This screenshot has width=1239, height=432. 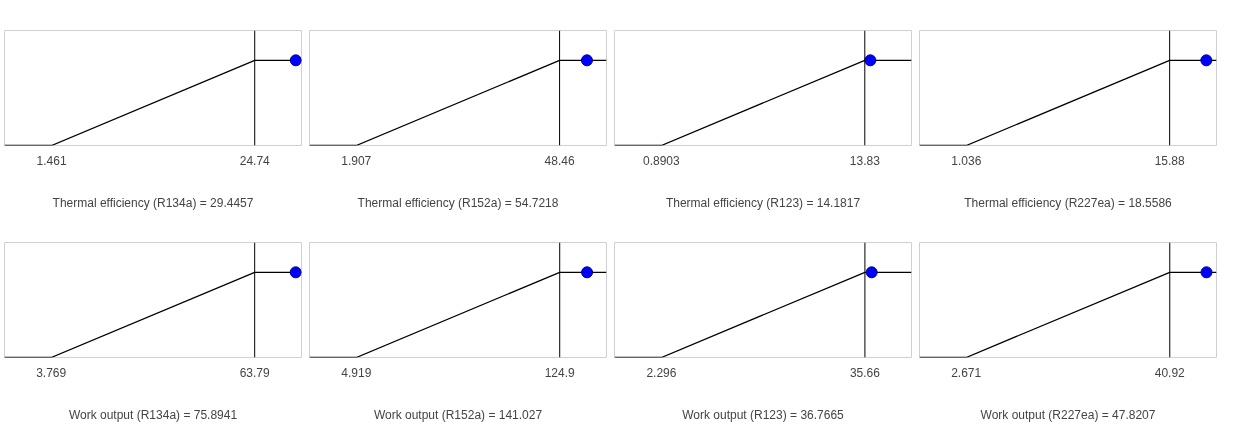 What do you see at coordinates (356, 160) in the screenshot?
I see `x-tick-label: 1.907` at bounding box center [356, 160].